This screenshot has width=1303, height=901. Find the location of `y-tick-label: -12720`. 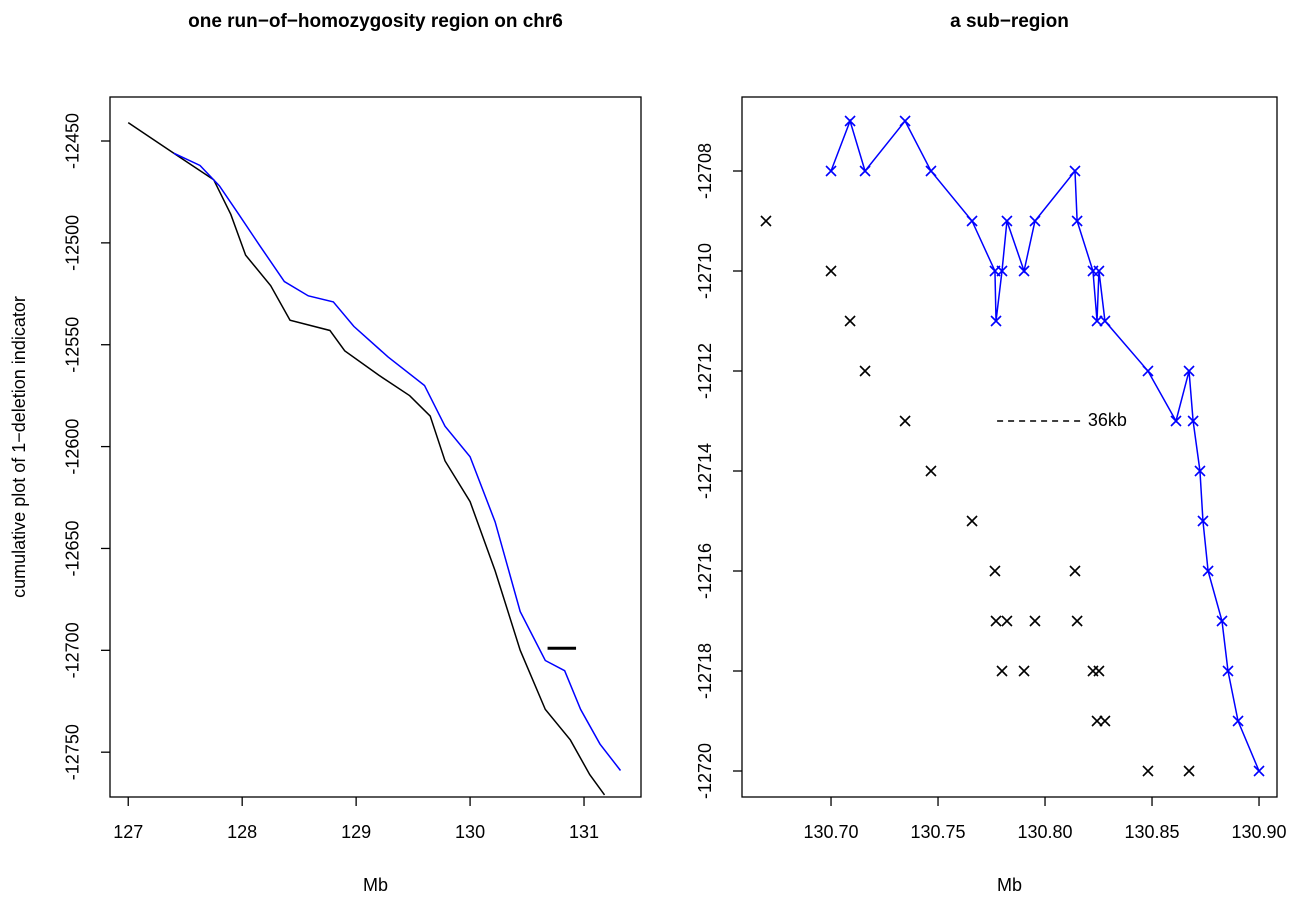

y-tick-label: -12720 is located at coordinates (705, 771).